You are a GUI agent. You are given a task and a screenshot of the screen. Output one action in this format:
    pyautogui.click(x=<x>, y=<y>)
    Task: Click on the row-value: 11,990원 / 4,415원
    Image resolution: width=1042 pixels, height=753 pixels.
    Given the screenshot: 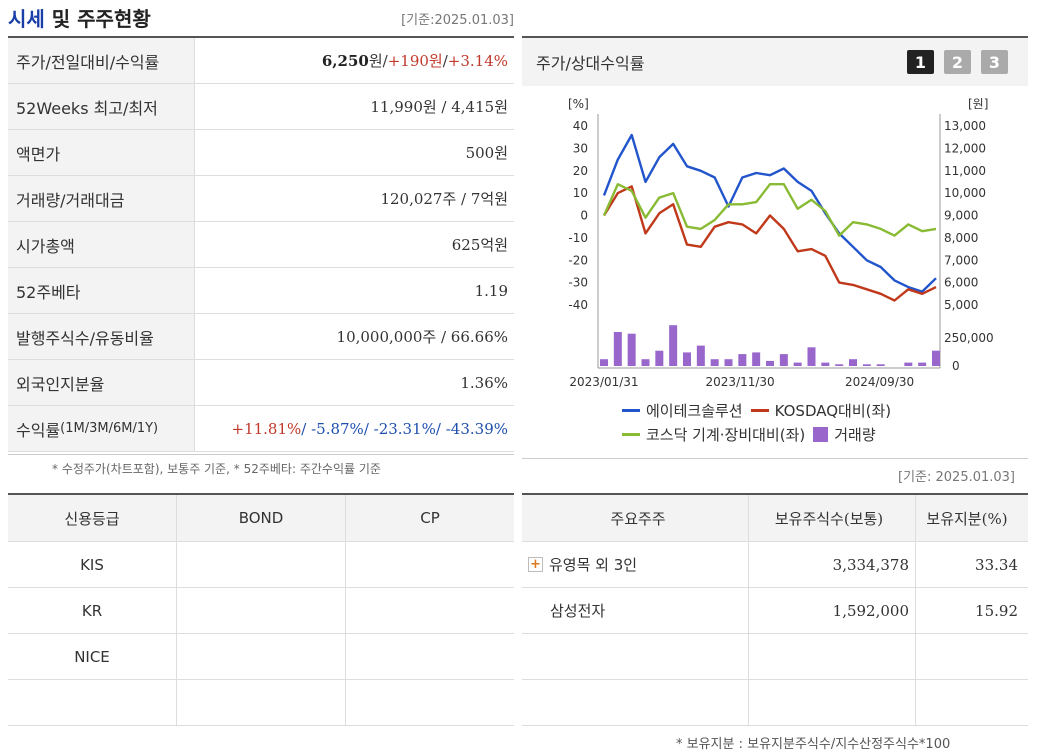 What is the action you would take?
    pyautogui.click(x=439, y=107)
    